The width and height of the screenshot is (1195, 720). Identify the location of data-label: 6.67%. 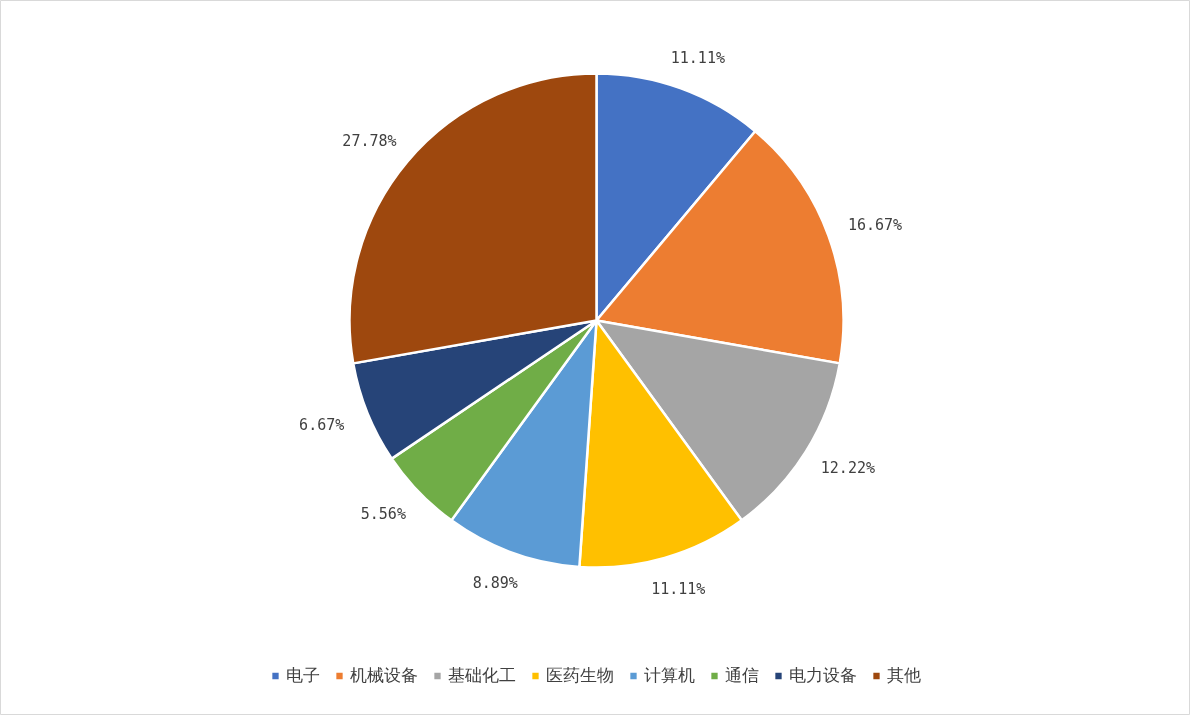
(322, 425).